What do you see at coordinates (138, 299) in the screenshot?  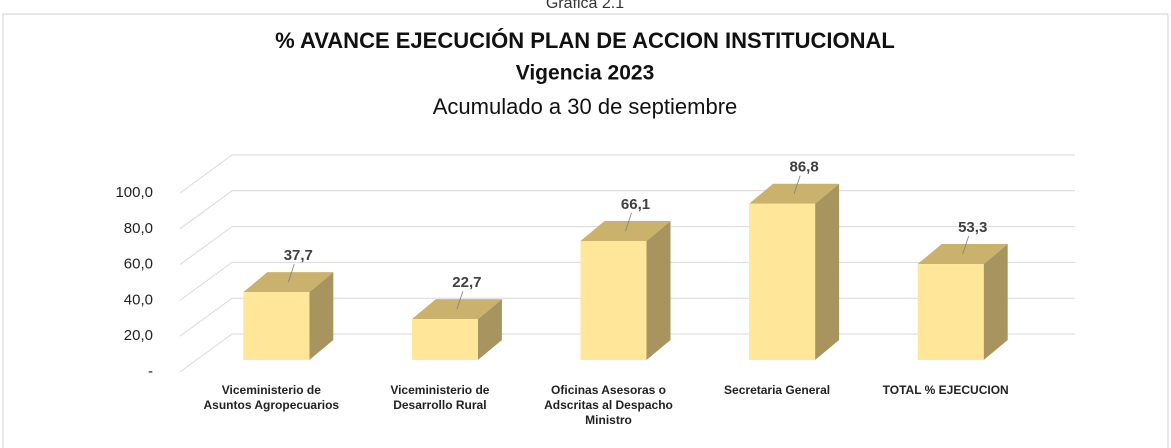 I see `y-tick-label: 40,0` at bounding box center [138, 299].